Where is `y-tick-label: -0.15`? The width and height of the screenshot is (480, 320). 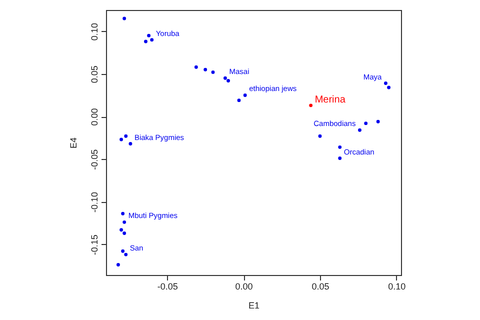 y-tick-label: -0.15 is located at coordinates (95, 245).